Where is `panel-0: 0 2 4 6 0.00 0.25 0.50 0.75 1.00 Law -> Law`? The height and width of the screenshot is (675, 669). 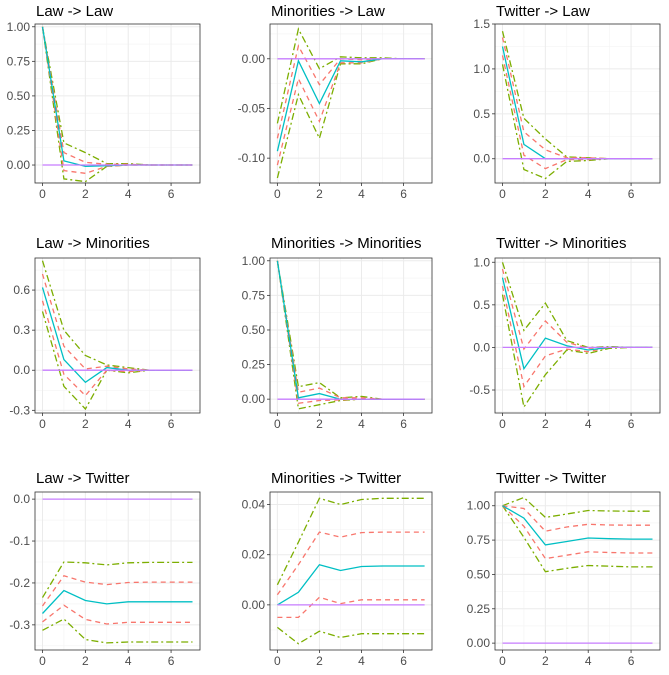 panel-0: 0 2 4 6 0.00 0.25 0.50 0.75 1.00 Law -> Law is located at coordinates (104, 102).